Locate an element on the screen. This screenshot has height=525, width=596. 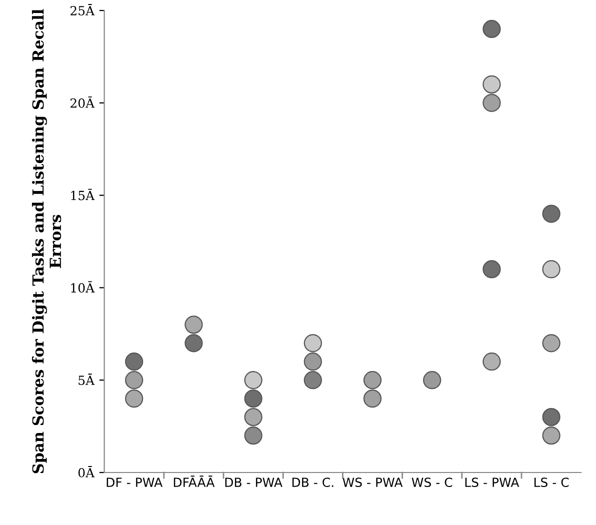
x-tick-label: LS - PWA is located at coordinates (492, 483).